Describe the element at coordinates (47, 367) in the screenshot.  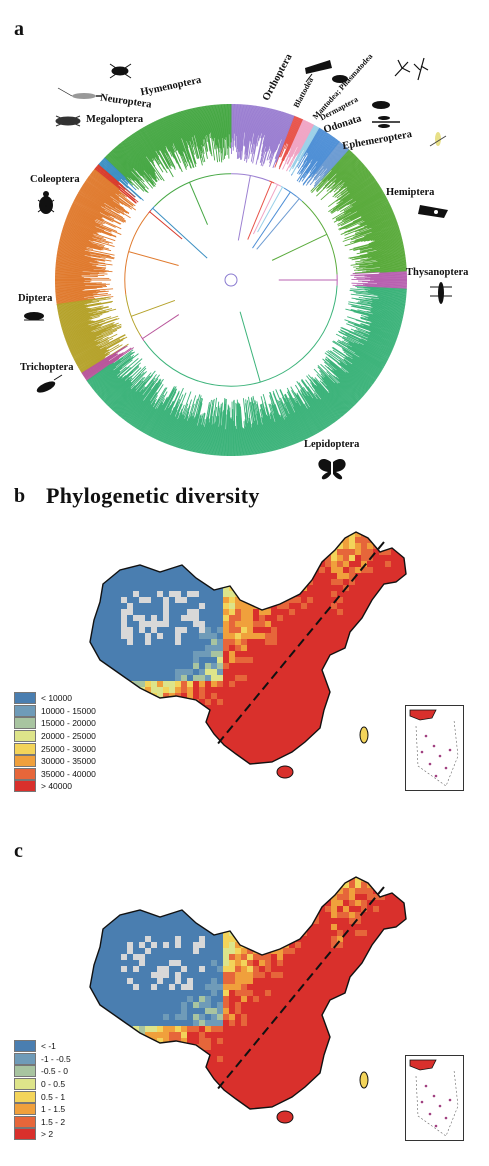
I see `label-trichoptera: Trichoptera` at that location.